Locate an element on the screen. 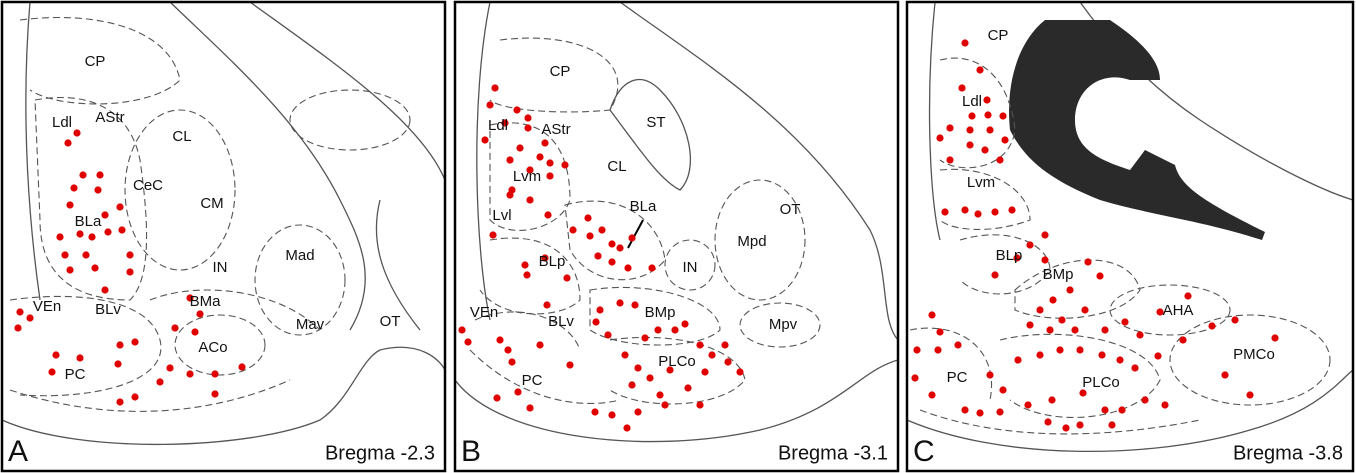 The image size is (1356, 473). region-label: Lvm is located at coordinates (981, 182).